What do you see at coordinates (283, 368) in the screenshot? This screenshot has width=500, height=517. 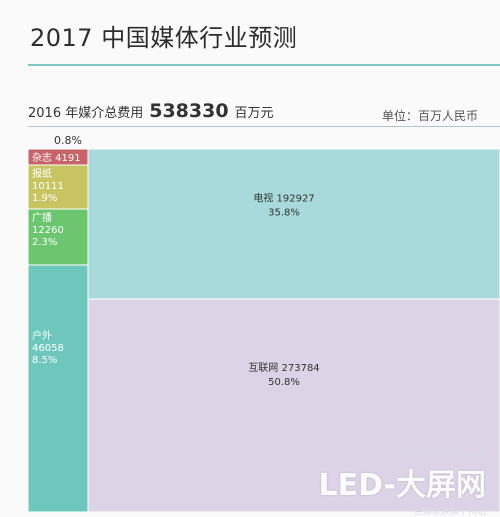 I see `seg-r-1-label: 互联网 273784` at bounding box center [283, 368].